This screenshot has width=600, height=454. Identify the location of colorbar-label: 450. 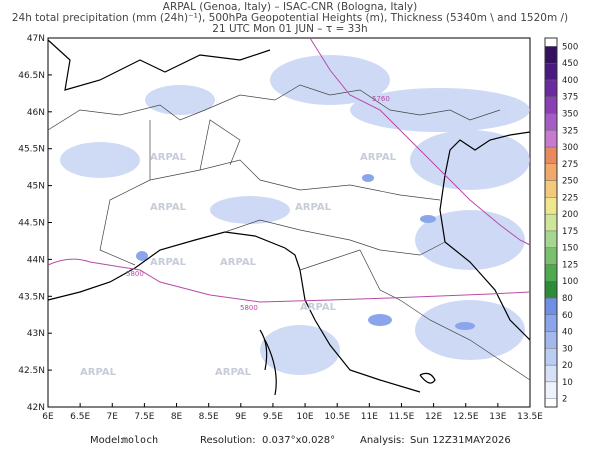
(570, 64).